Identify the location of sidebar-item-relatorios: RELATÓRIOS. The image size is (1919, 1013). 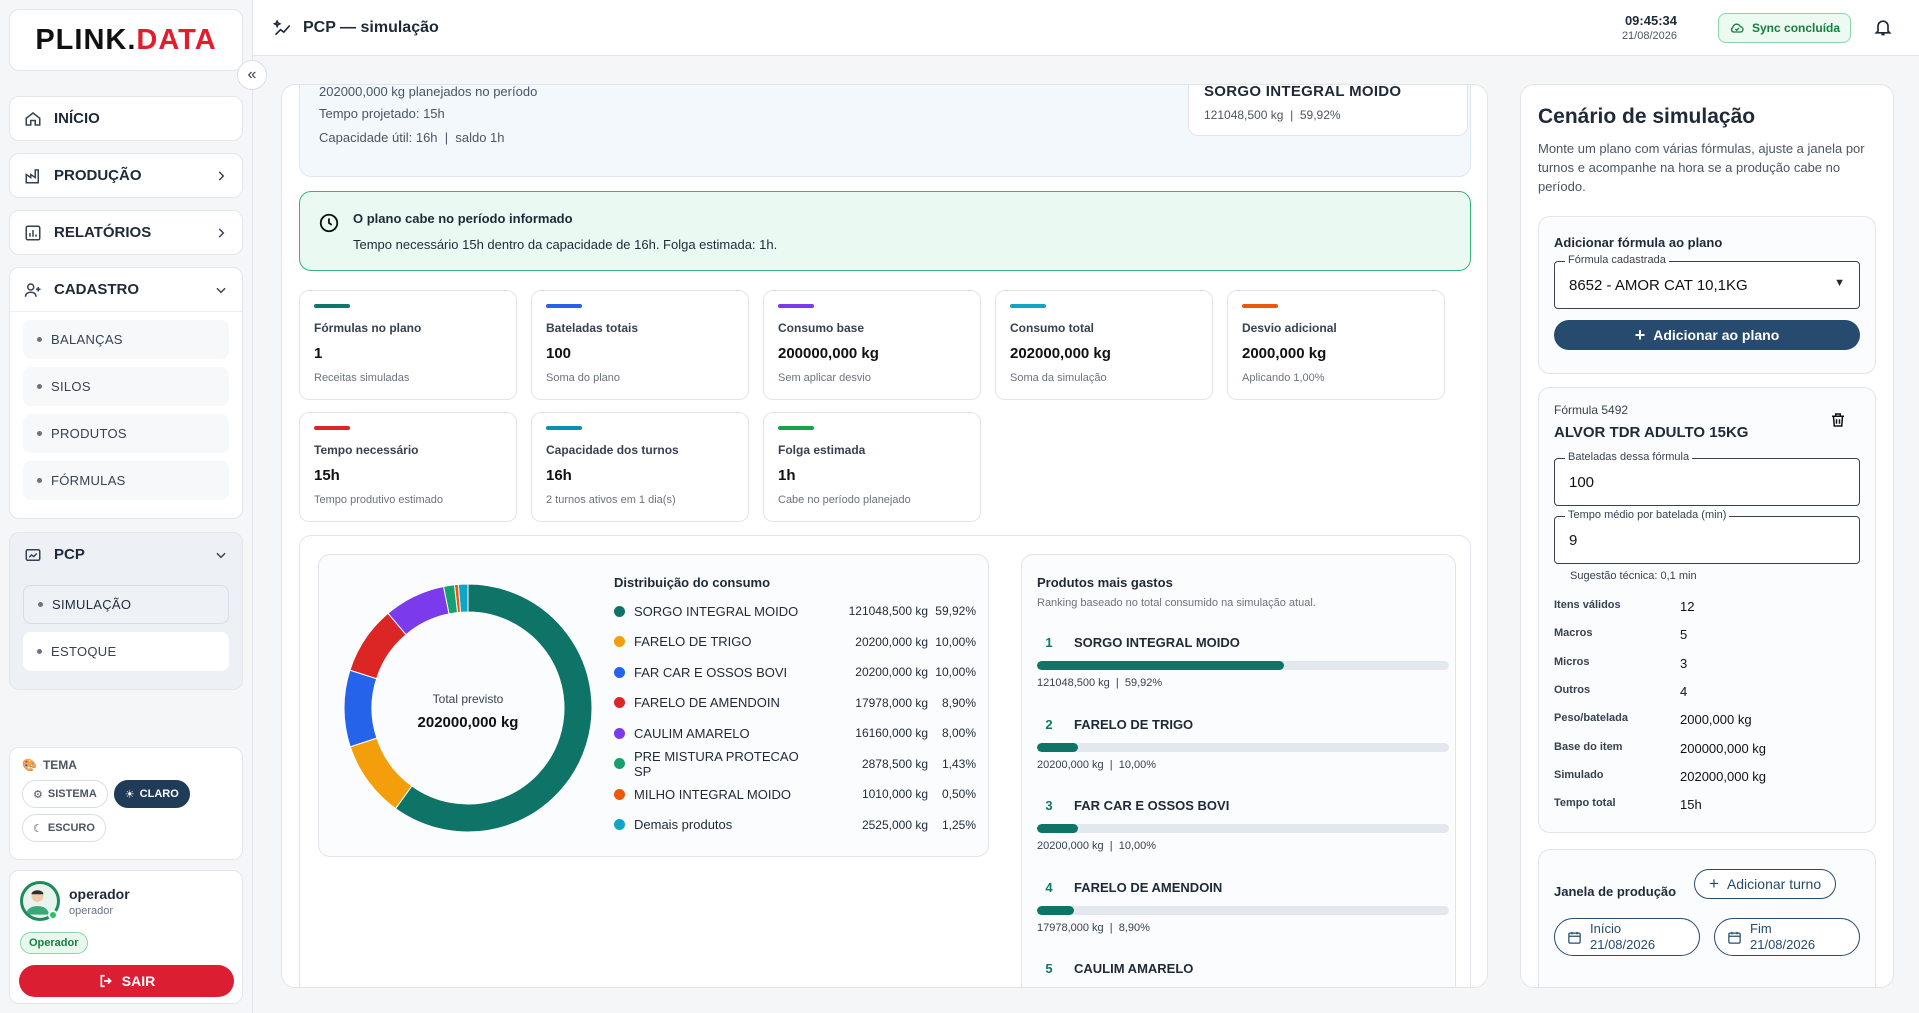
(126, 232).